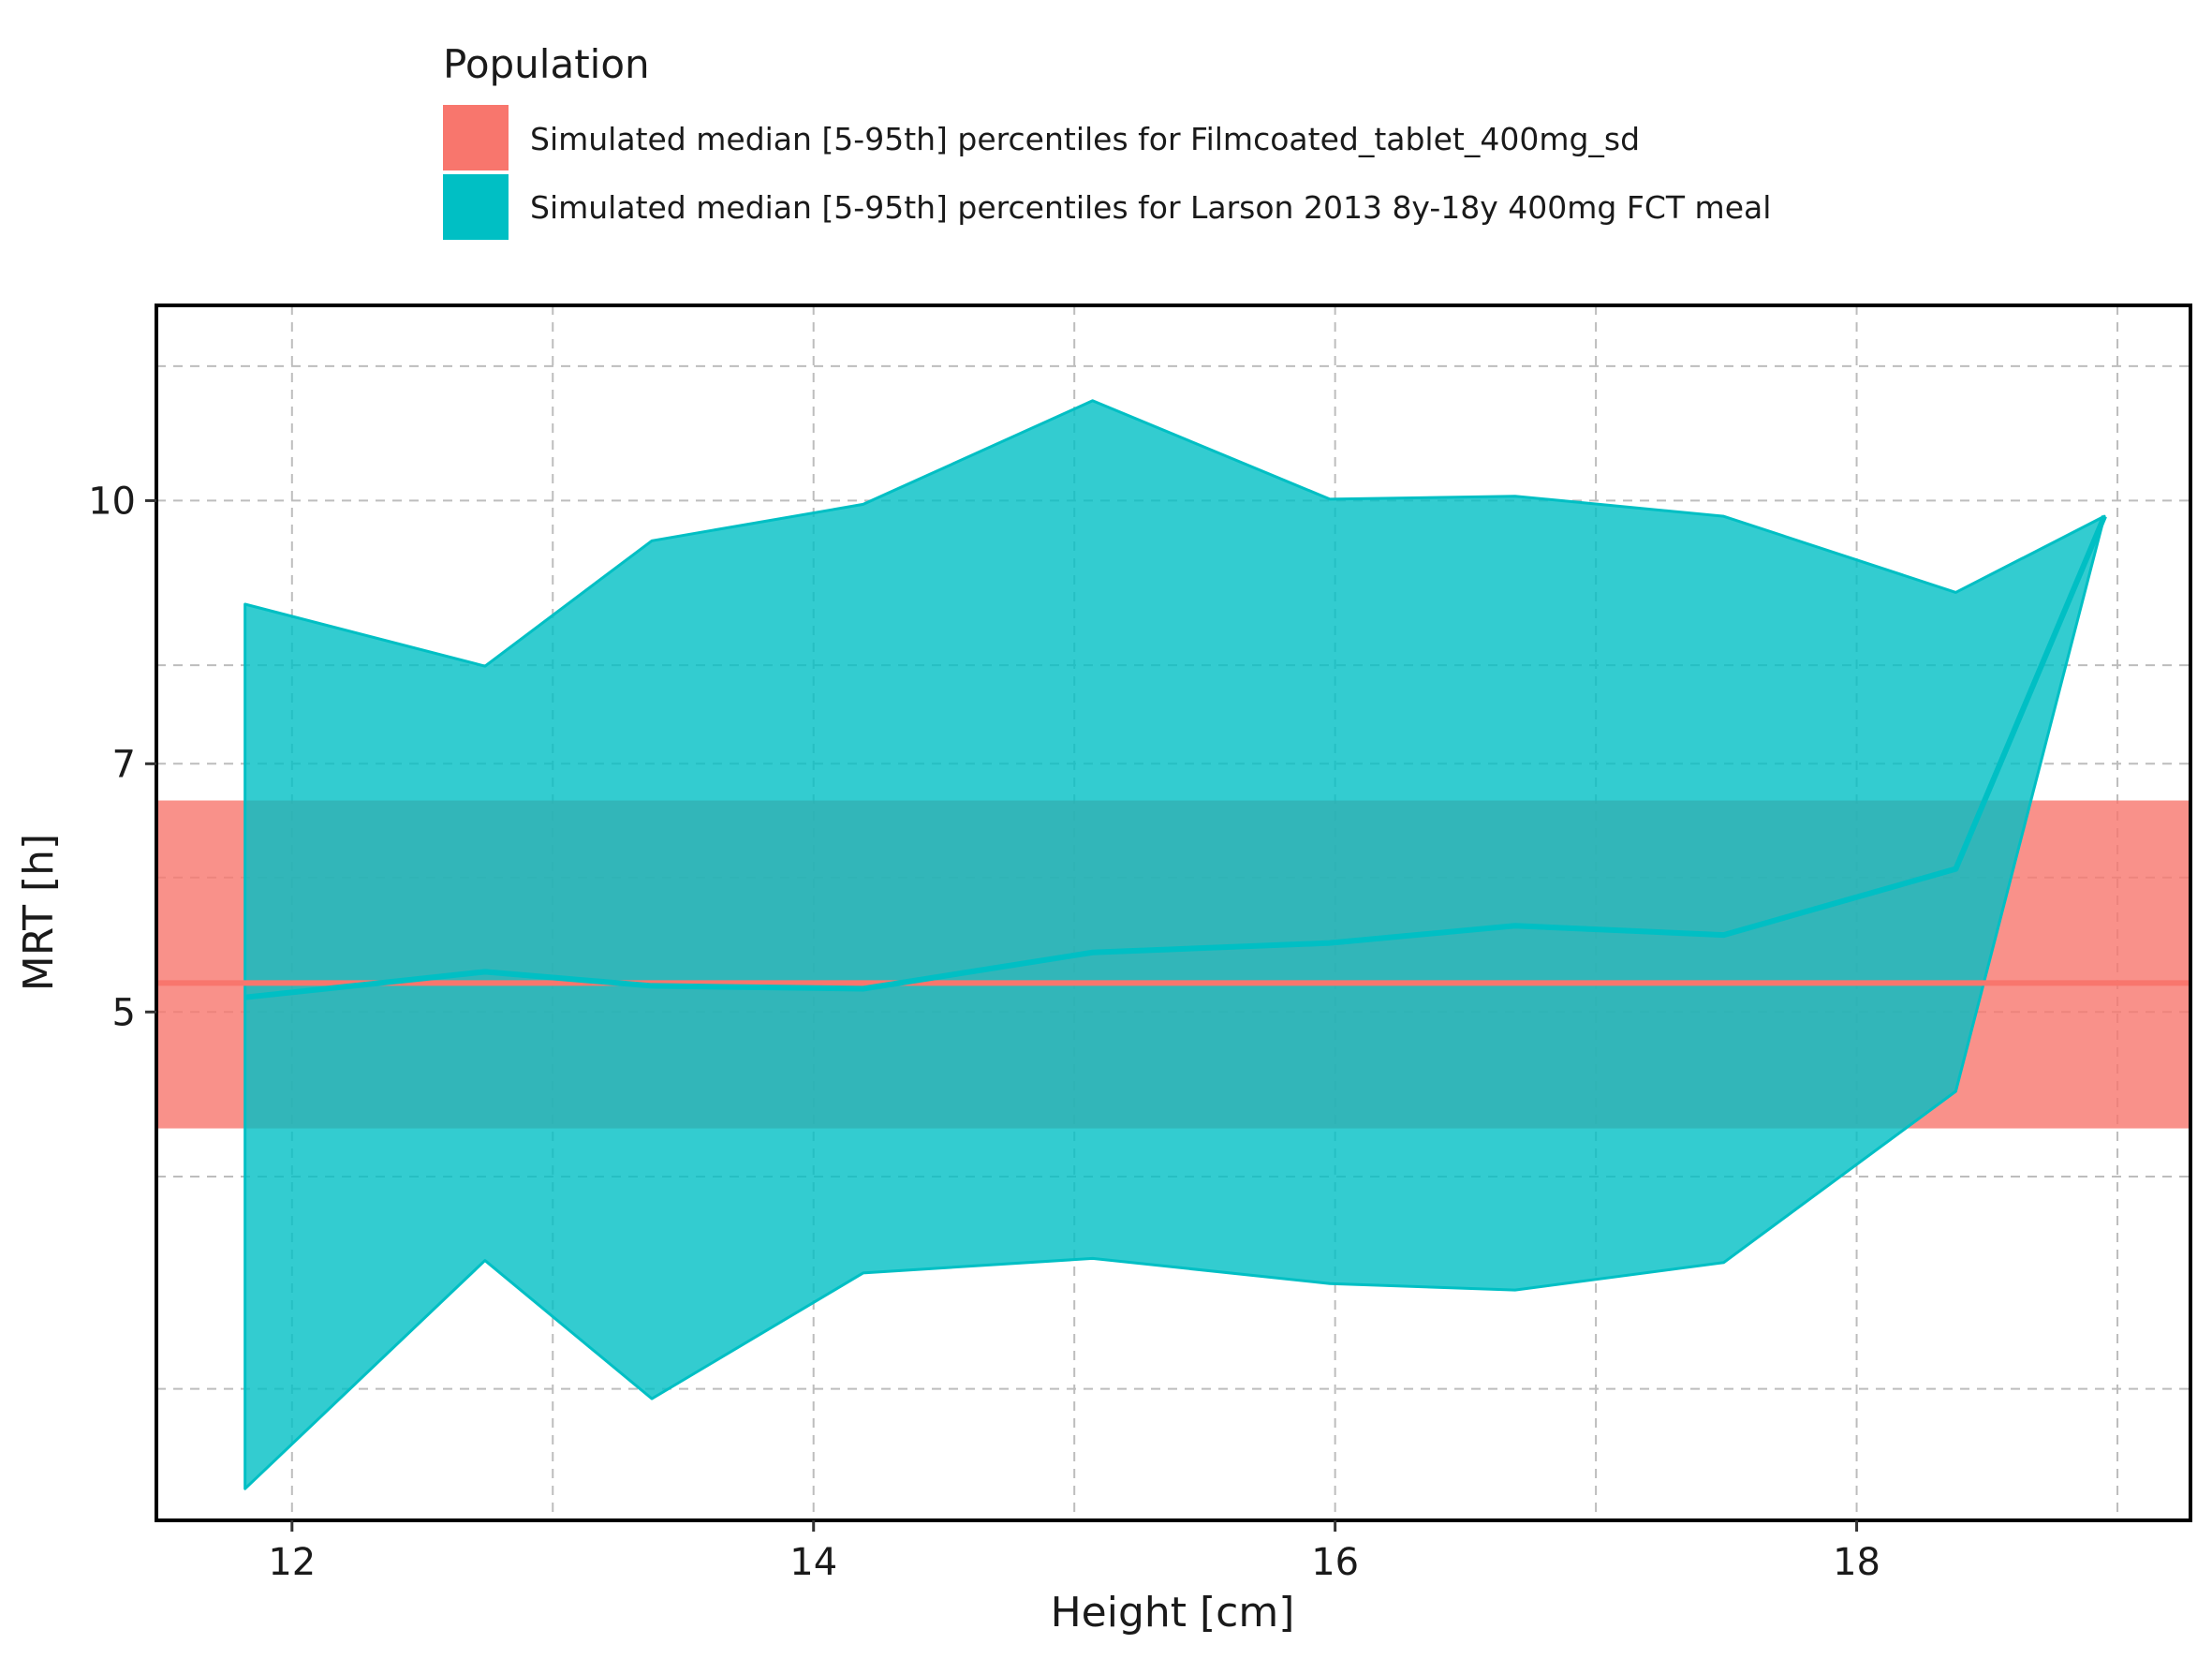 This screenshot has height=1659, width=2212. I want to click on legend-title: Population, so click(546, 64).